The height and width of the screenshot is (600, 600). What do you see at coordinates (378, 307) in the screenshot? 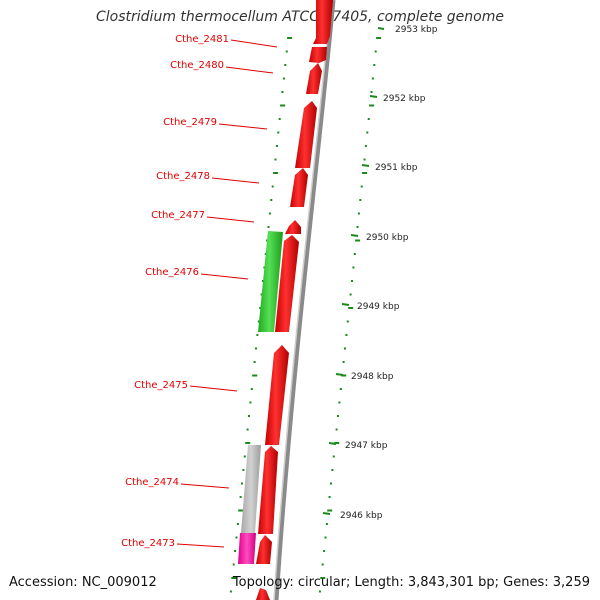
I see `scale-label: 2949 kbp` at bounding box center [378, 307].